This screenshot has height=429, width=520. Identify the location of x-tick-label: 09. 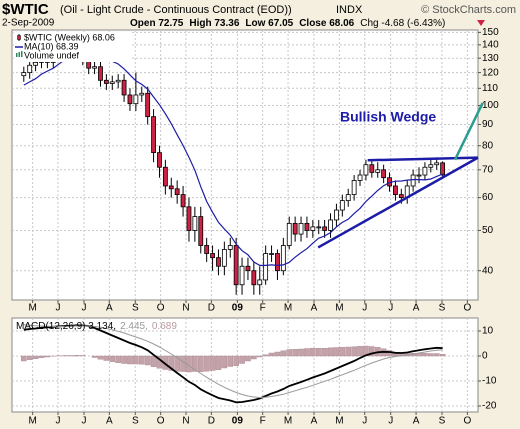
(238, 421).